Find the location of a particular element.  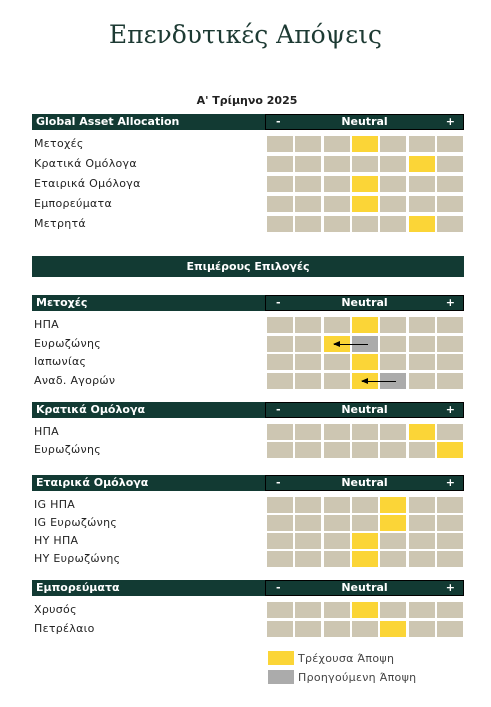

legend-current-swatch is located at coordinates (281, 658).